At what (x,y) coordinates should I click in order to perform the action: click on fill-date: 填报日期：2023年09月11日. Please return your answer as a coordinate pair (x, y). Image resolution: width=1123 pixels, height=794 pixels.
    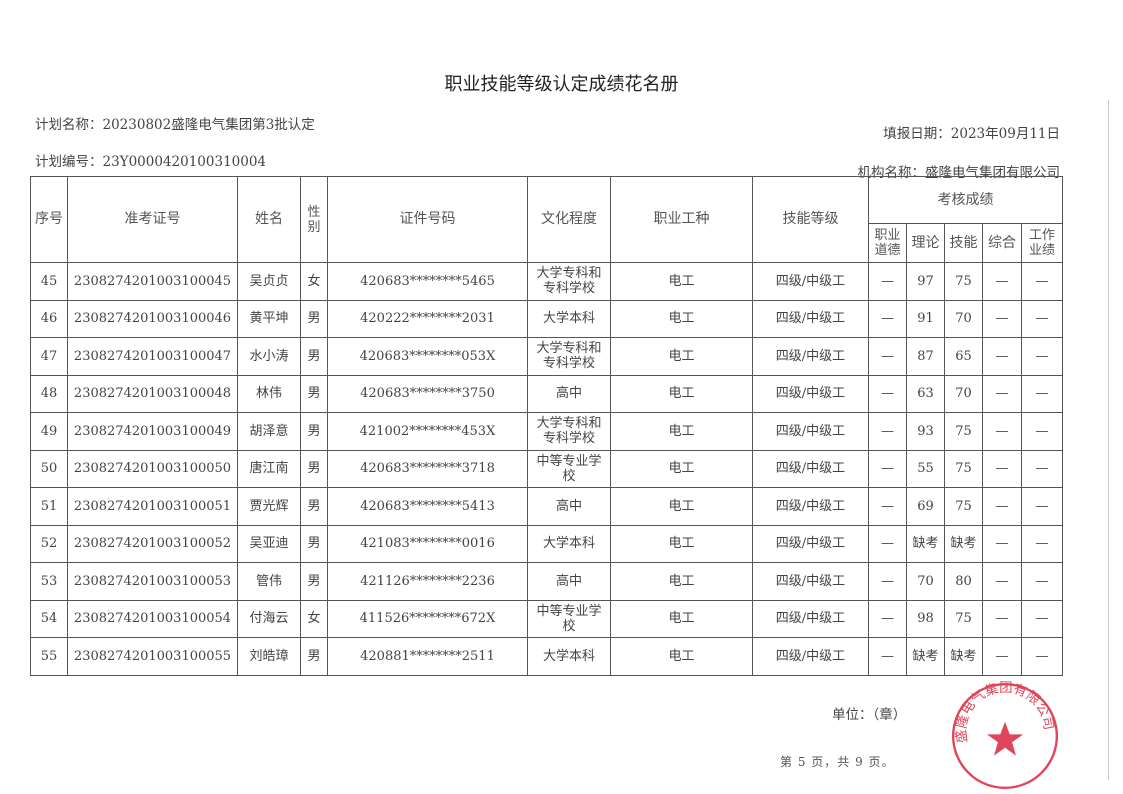
    Looking at the image, I should click on (971, 134).